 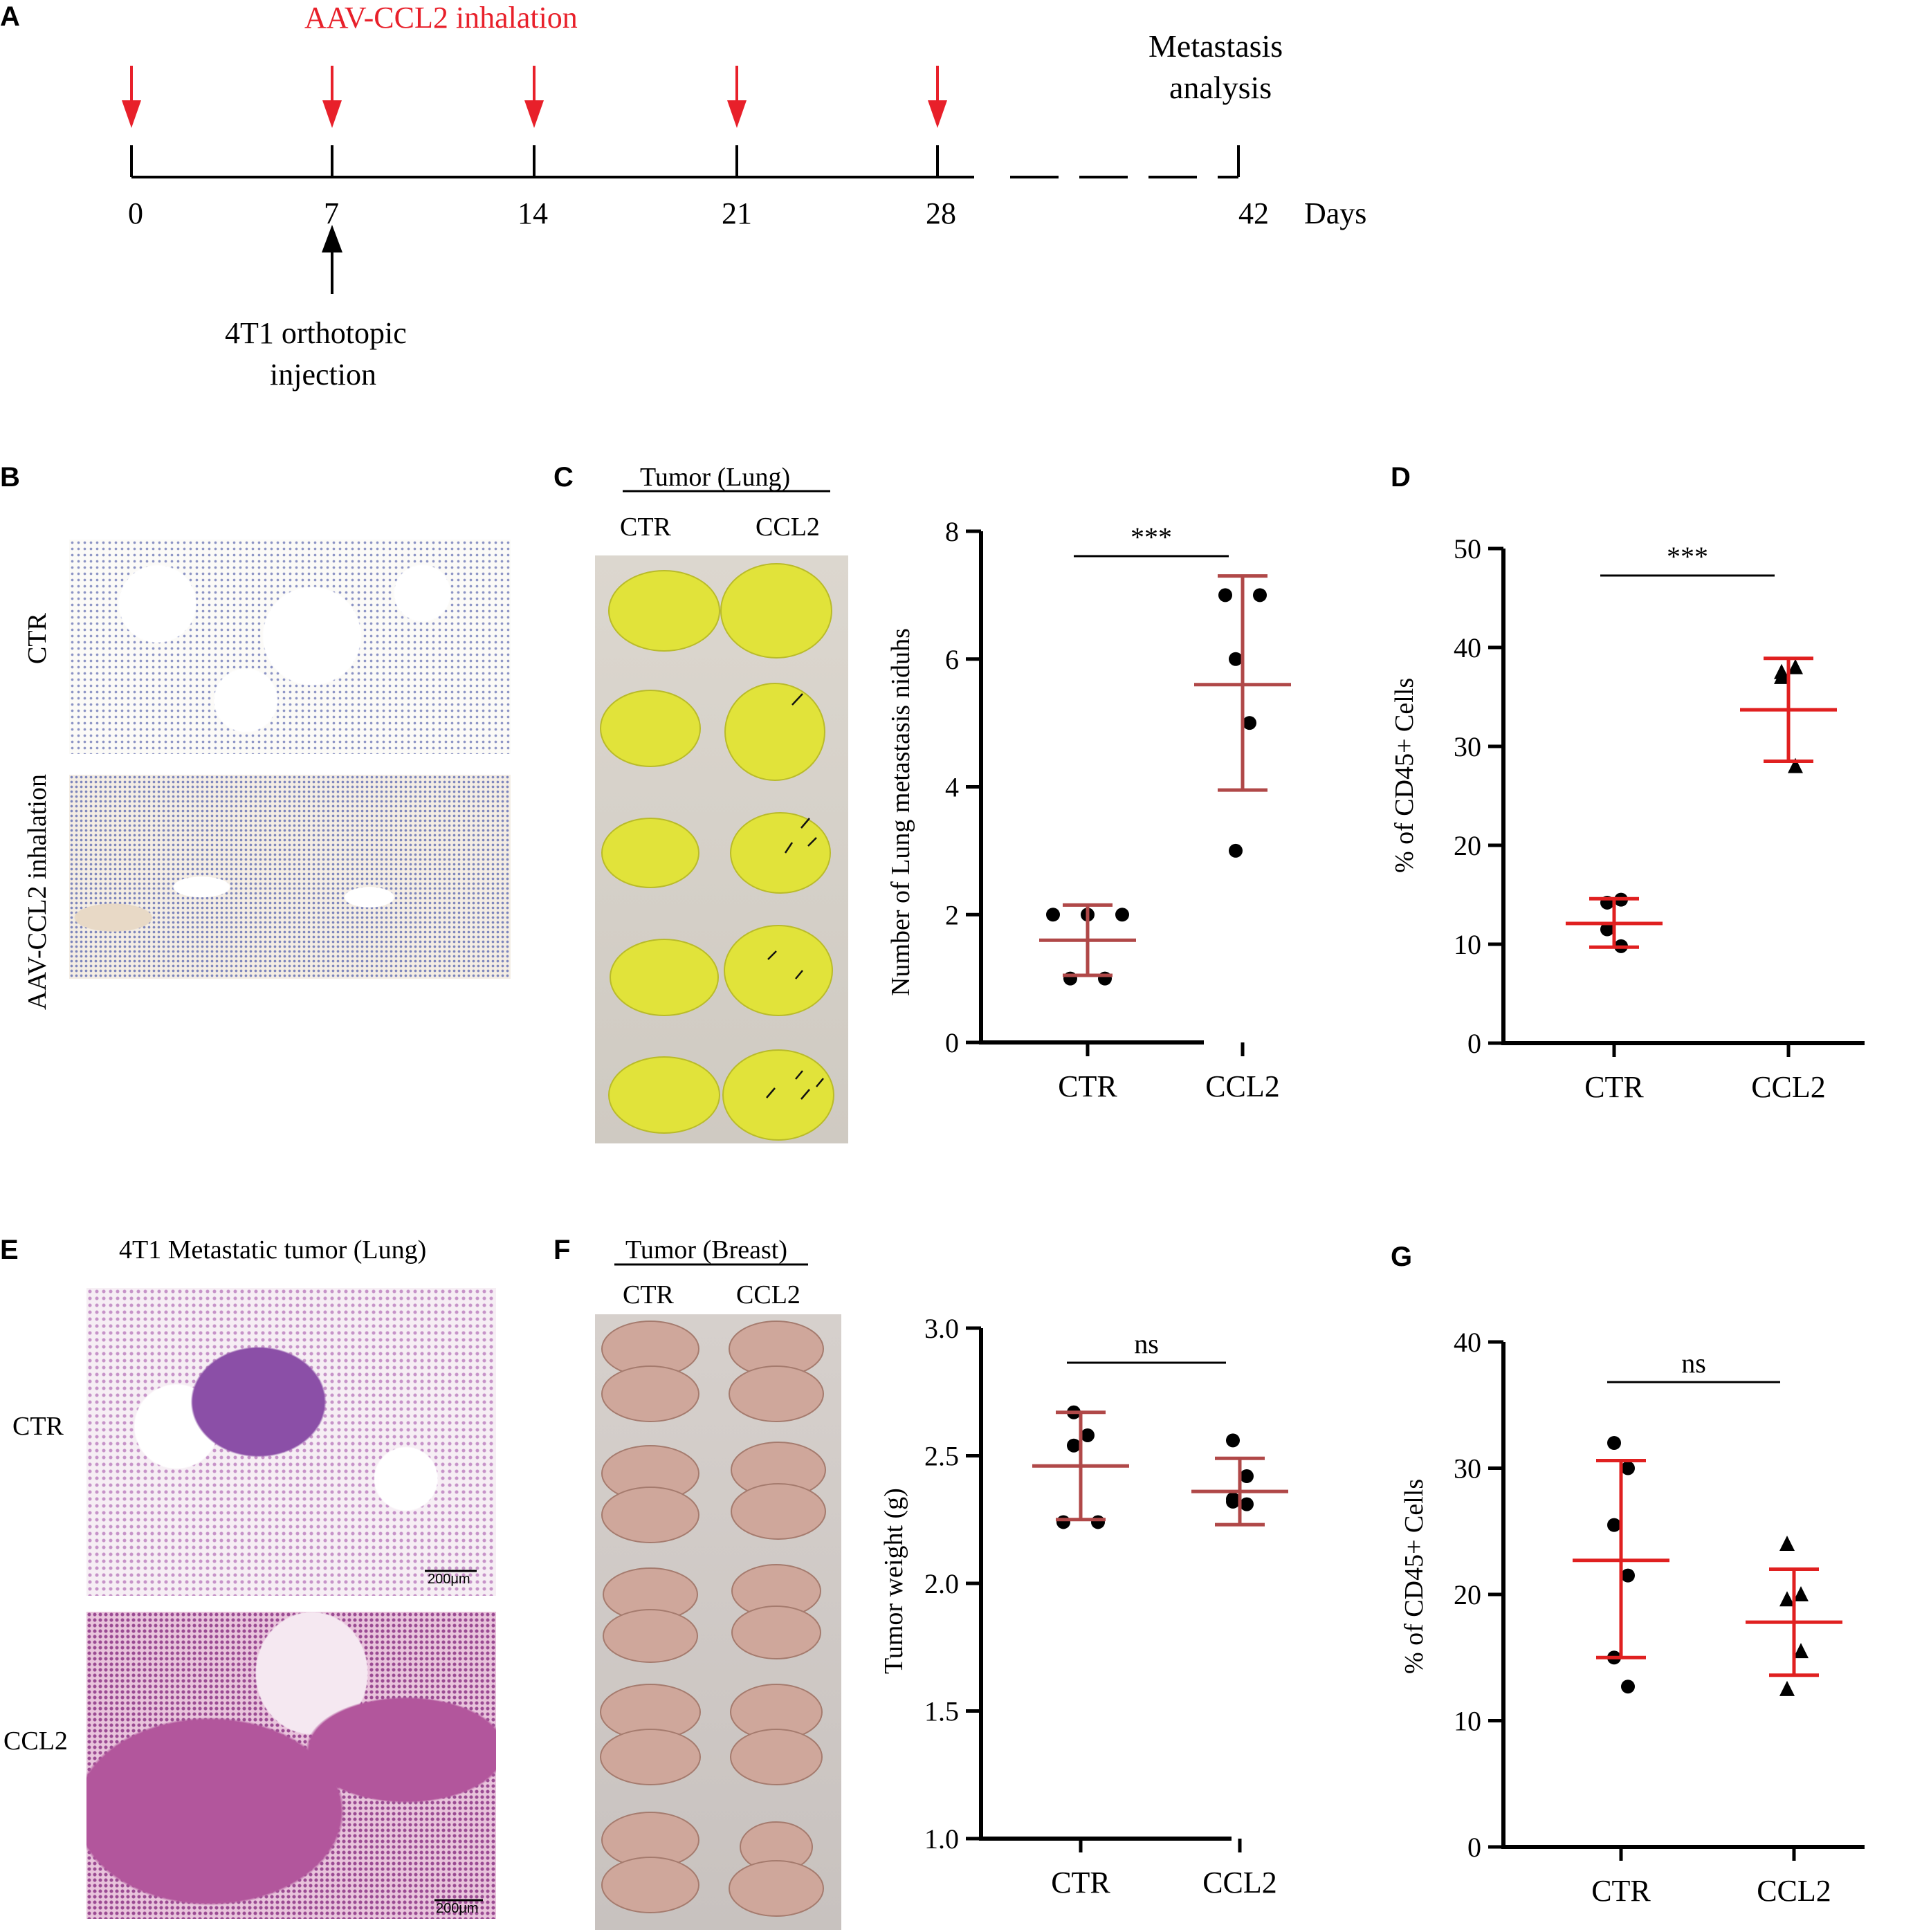 What do you see at coordinates (291, 1442) in the screenshot?
I see `he-image-ctr` at bounding box center [291, 1442].